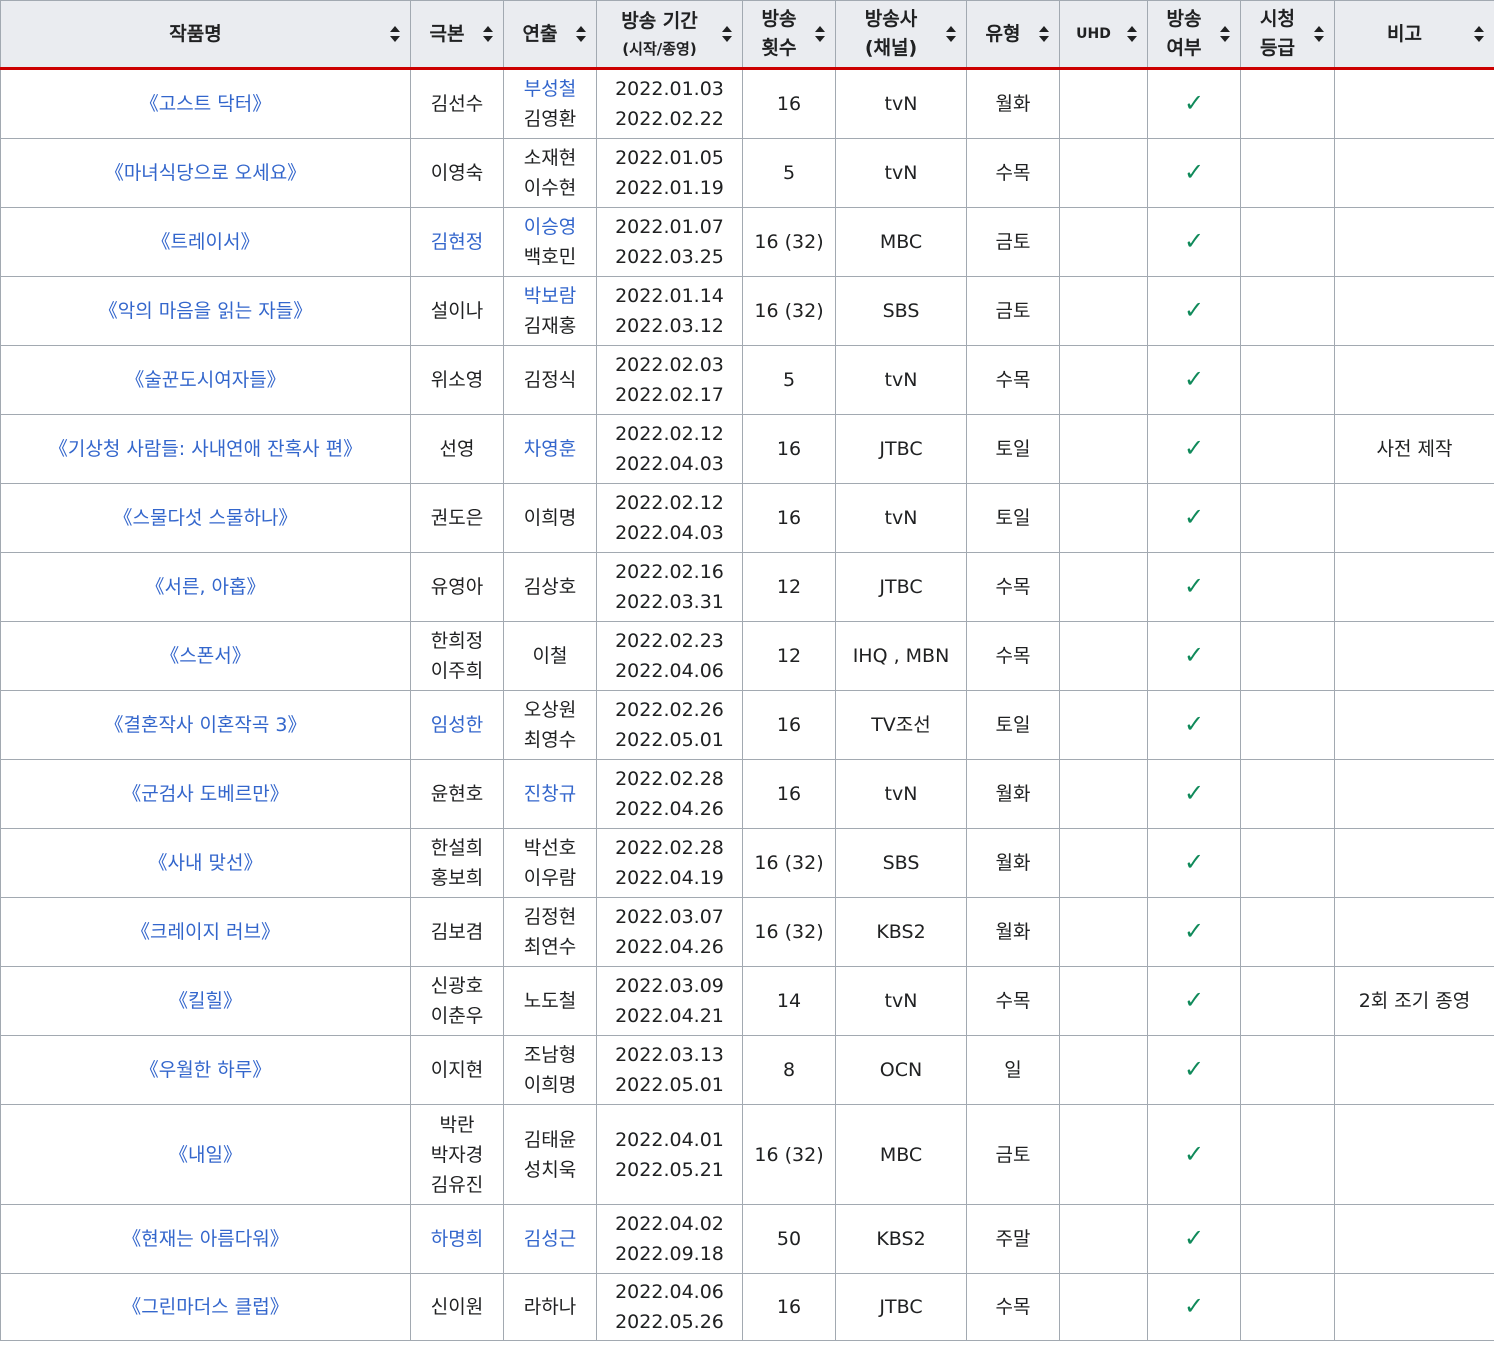 This screenshot has width=1494, height=1347. I want to click on drama-title-link: 《기상청 사람들: 사내연애 잔혹사 편》, so click(205, 449).